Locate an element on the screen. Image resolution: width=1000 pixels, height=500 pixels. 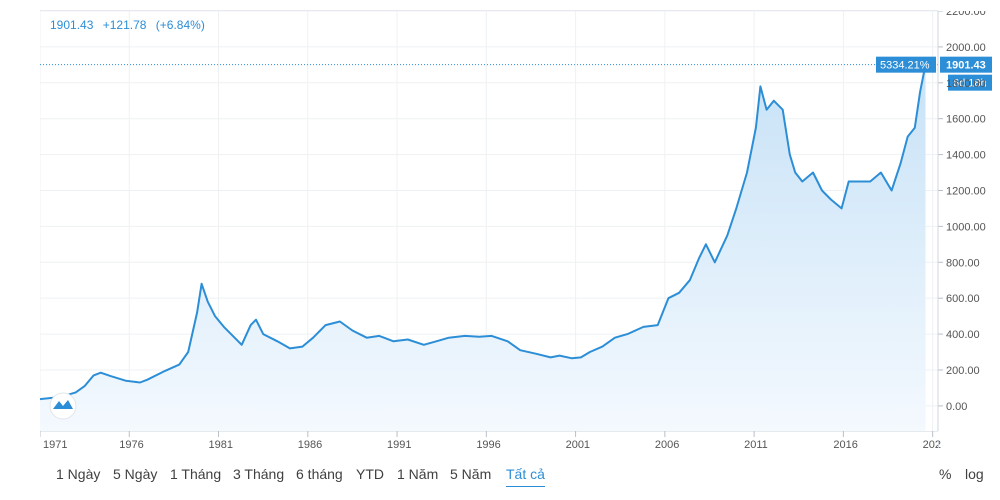
y-tick-label: 1800.00 is located at coordinates (966, 84).